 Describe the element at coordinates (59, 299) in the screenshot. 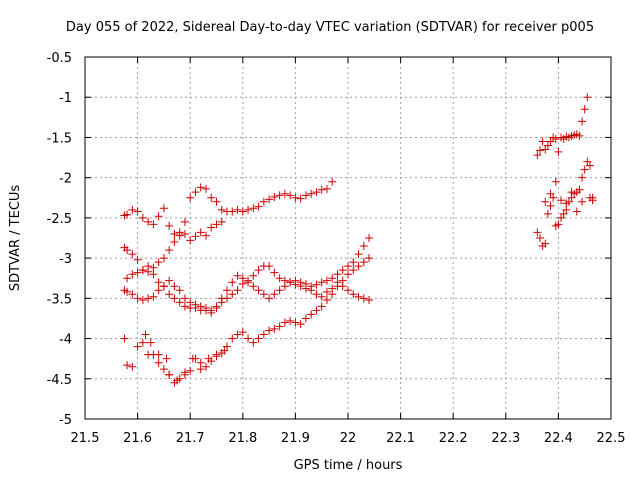

I see `y-tick-label: -3.5` at that location.